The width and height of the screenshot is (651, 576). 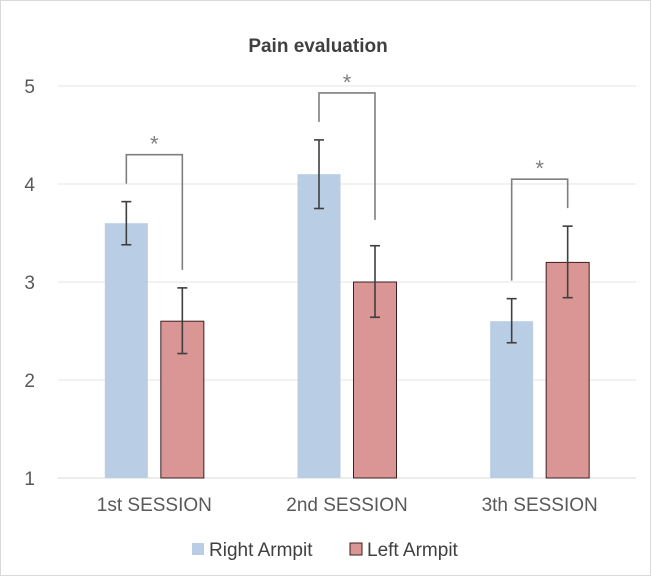 I want to click on y-axis-ticks: 1 2 3 4 5, so click(x=29, y=283).